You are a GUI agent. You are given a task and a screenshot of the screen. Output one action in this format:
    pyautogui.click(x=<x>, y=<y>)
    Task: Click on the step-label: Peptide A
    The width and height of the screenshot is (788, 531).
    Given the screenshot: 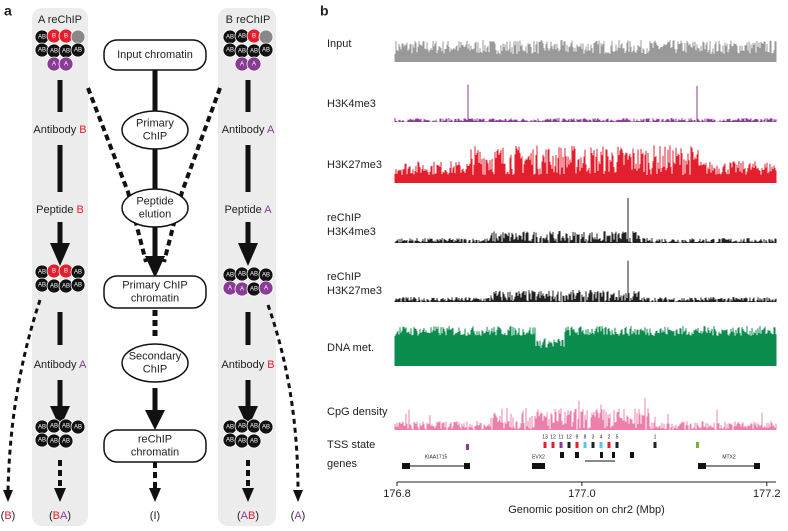 What is the action you would take?
    pyautogui.click(x=248, y=210)
    